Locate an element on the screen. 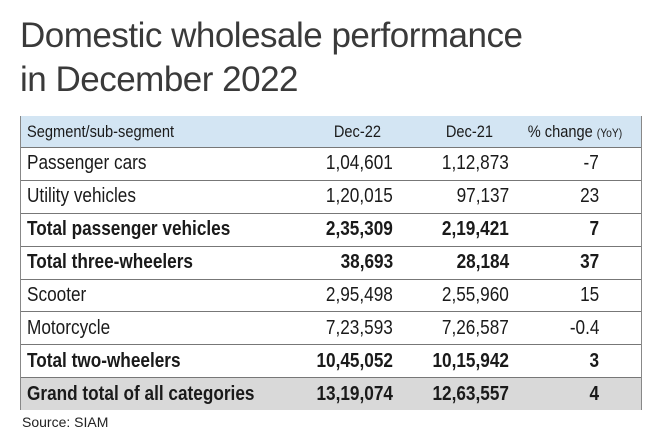 The width and height of the screenshot is (660, 434). cell-text: -0.4 is located at coordinates (584, 327).